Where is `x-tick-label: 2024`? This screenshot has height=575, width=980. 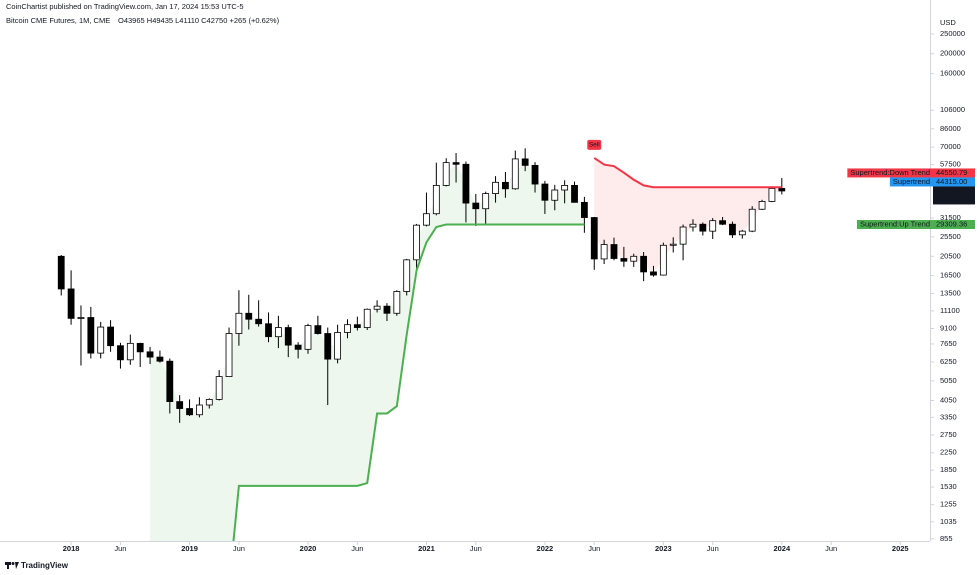
x-tick-label: 2024 is located at coordinates (782, 548).